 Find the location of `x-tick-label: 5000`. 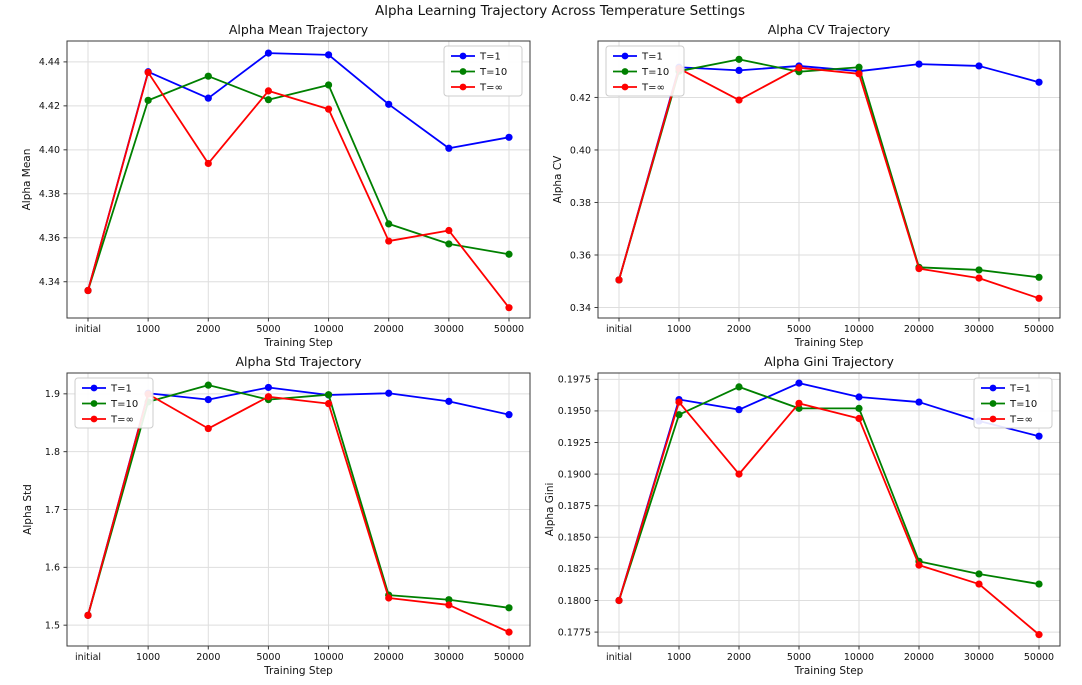

x-tick-label: 5000 is located at coordinates (268, 329).